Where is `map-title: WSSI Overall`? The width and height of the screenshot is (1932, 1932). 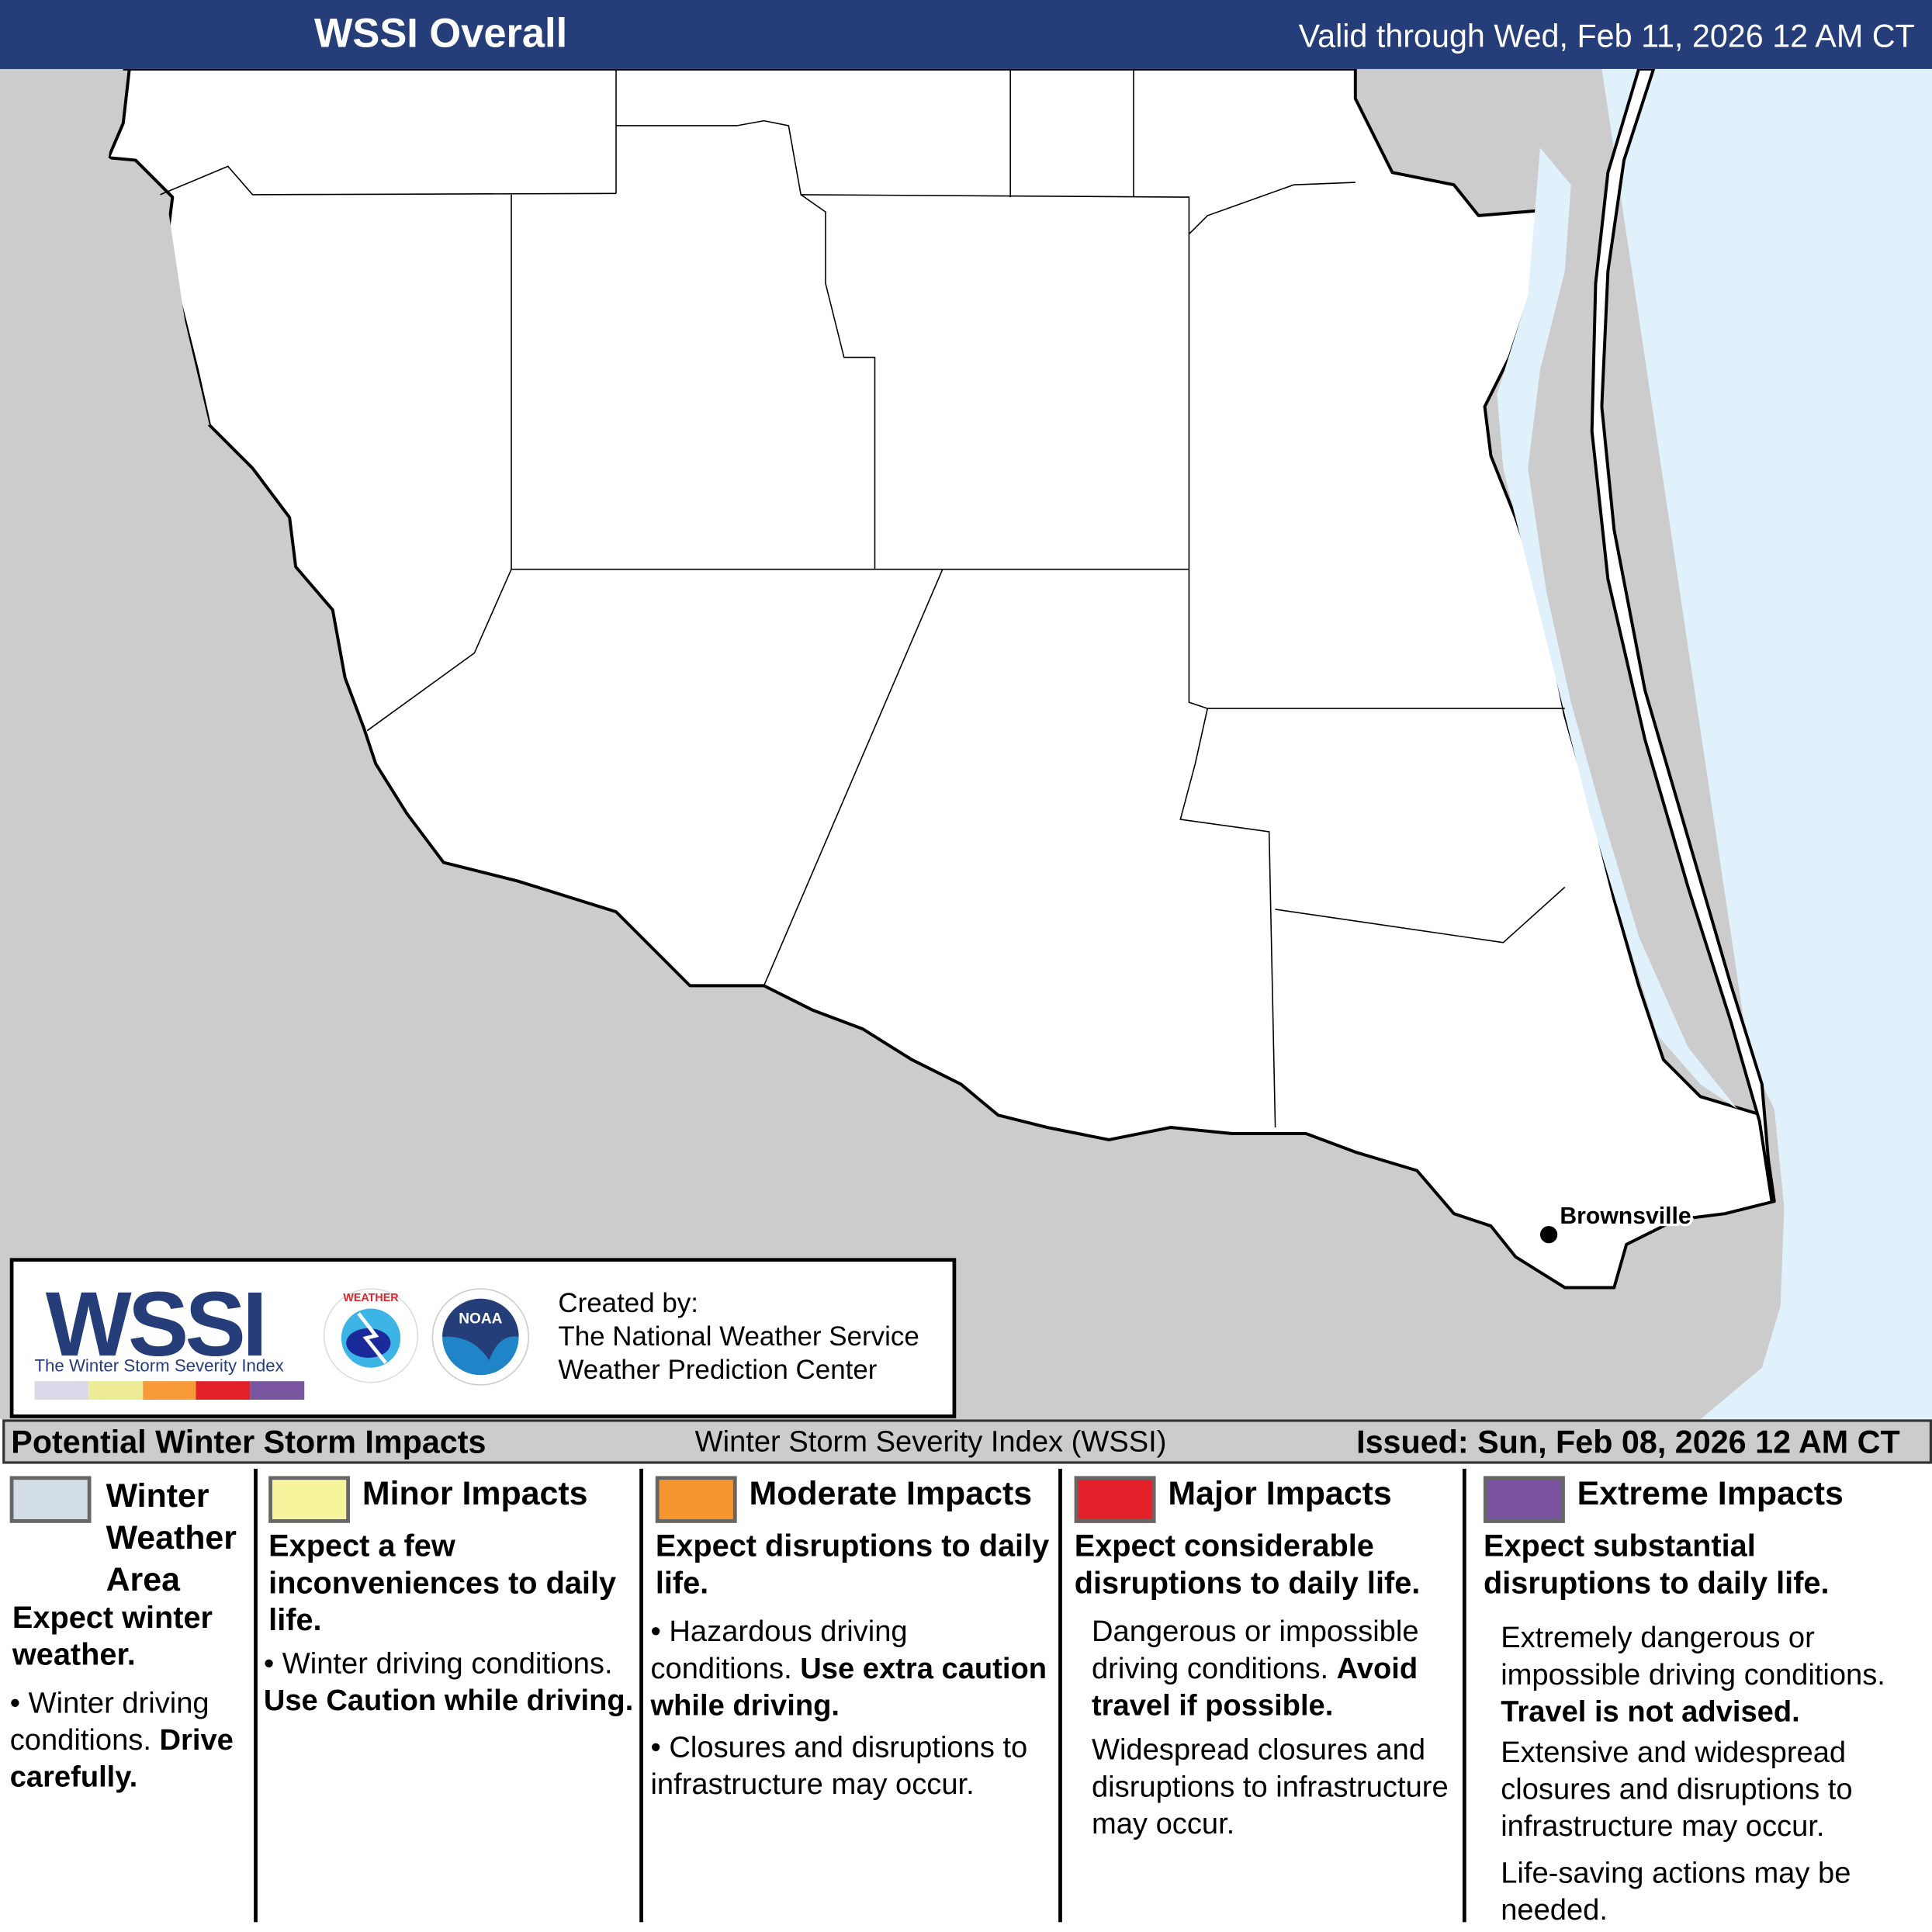 map-title: WSSI Overall is located at coordinates (440, 32).